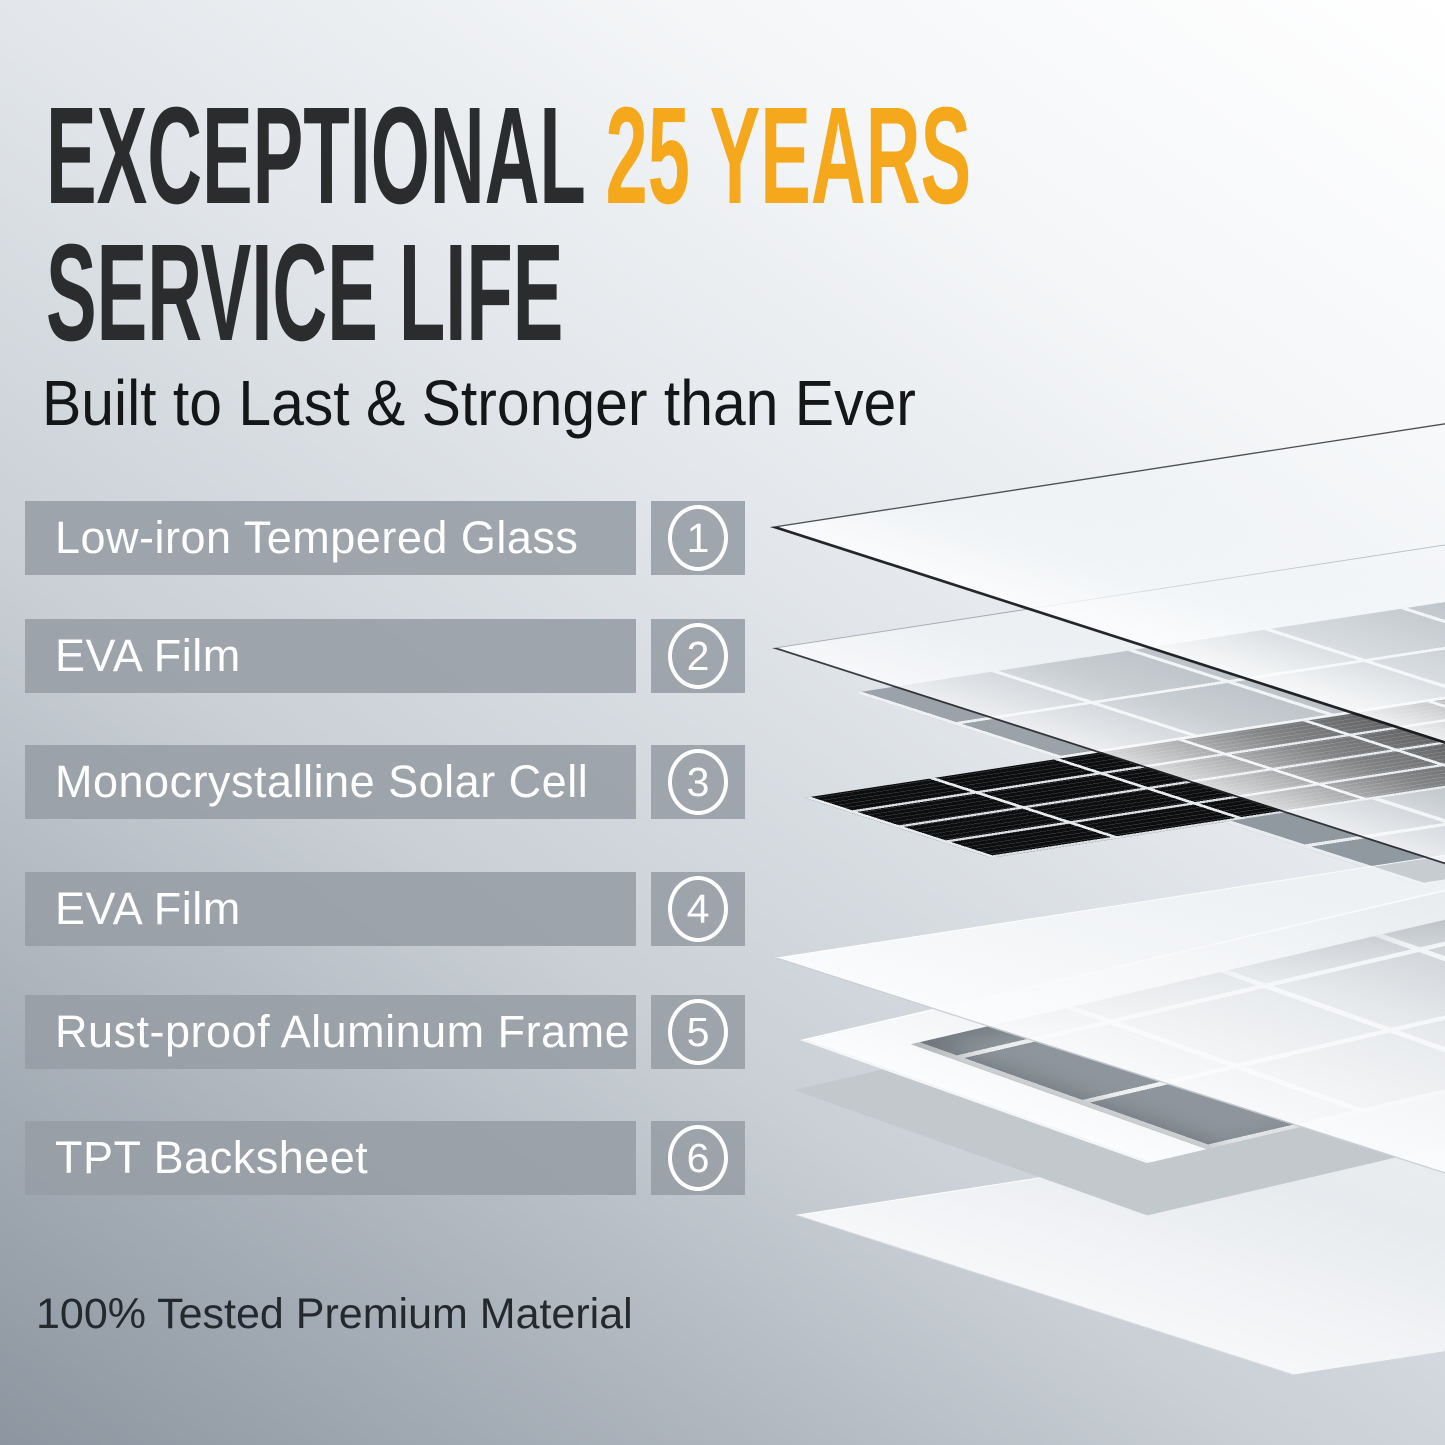 The height and width of the screenshot is (1445, 1445). What do you see at coordinates (343, 1031) in the screenshot?
I see `layer-label: Rust-proof Aluminum Frame` at bounding box center [343, 1031].